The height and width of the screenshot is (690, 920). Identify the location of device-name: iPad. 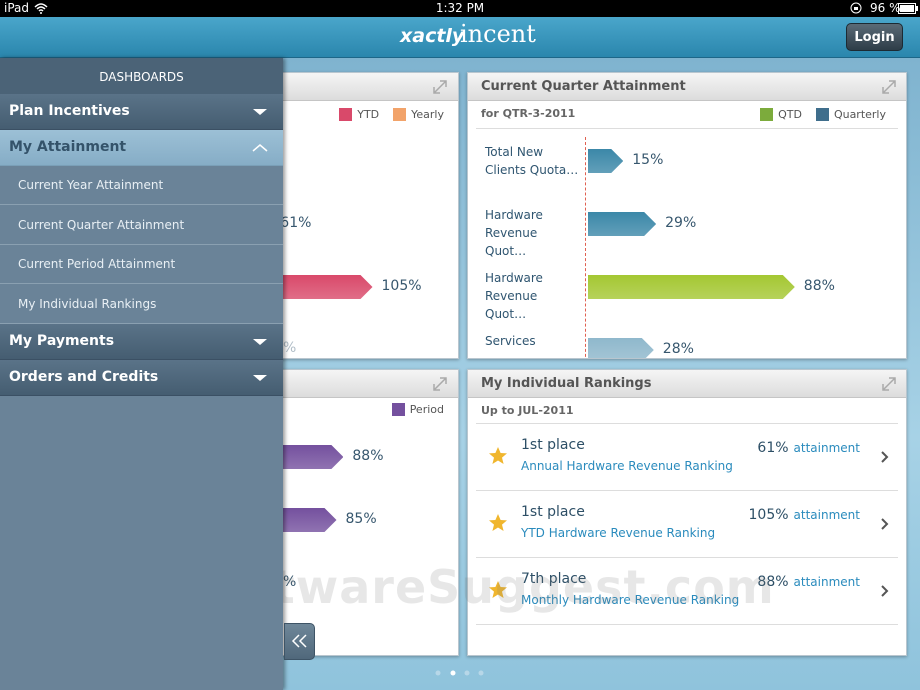
(17, 8).